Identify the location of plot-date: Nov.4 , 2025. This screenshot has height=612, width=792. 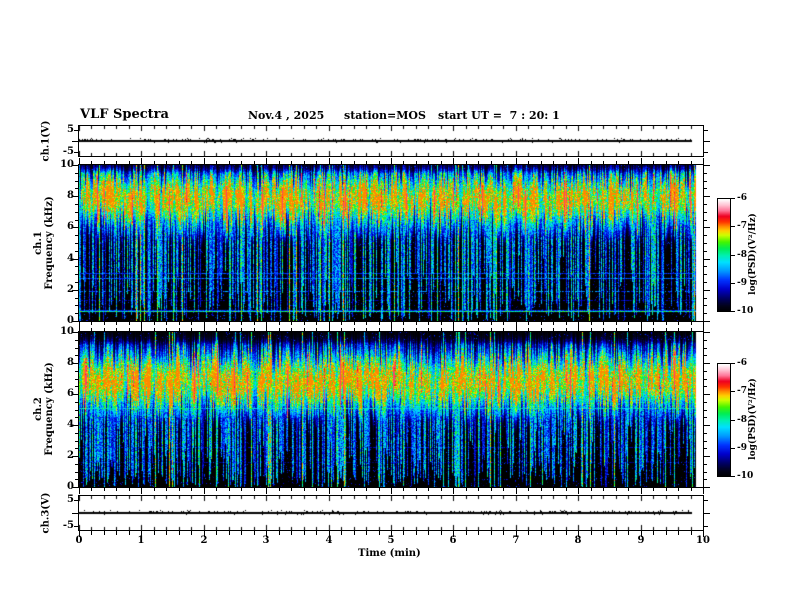
(286, 115).